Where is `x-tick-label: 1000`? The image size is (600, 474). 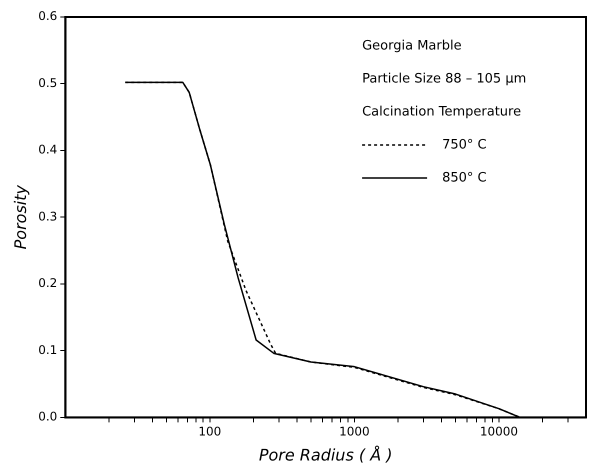 x-tick-label: 1000 is located at coordinates (354, 431).